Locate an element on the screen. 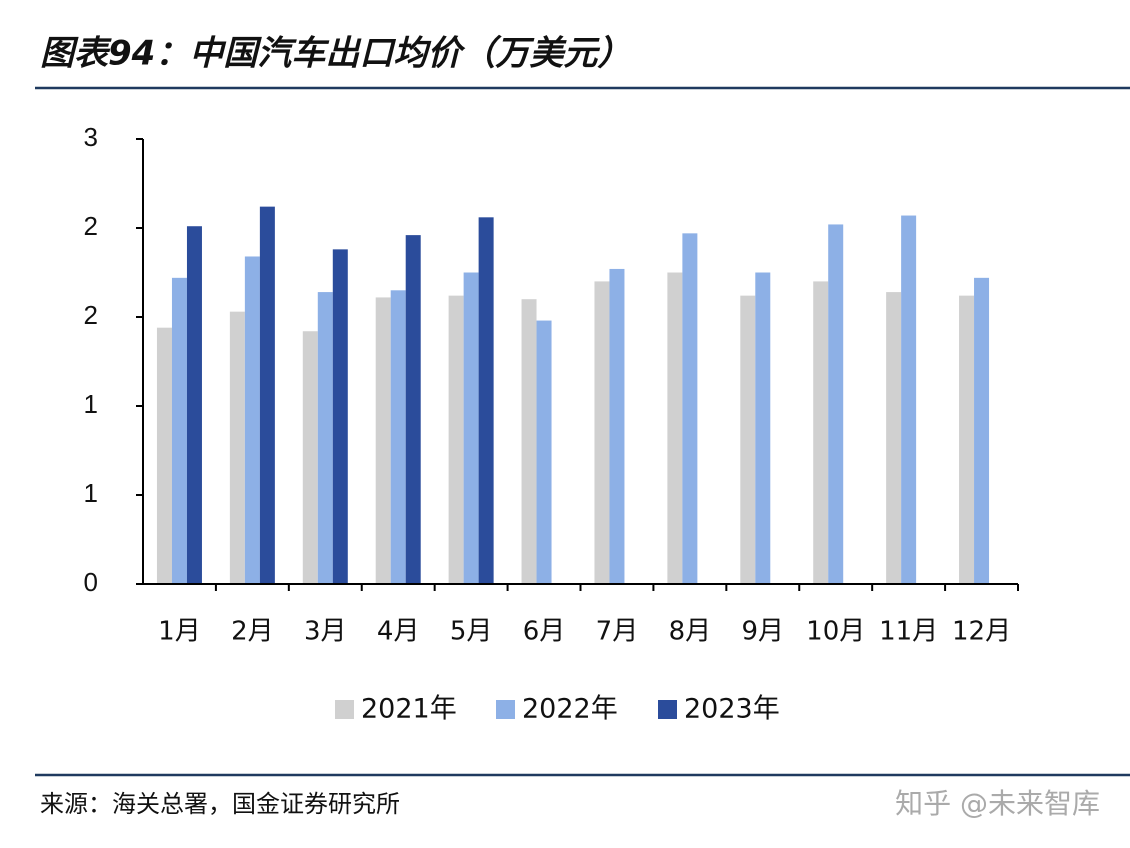  x-tick-label: 3月 is located at coordinates (325, 632).